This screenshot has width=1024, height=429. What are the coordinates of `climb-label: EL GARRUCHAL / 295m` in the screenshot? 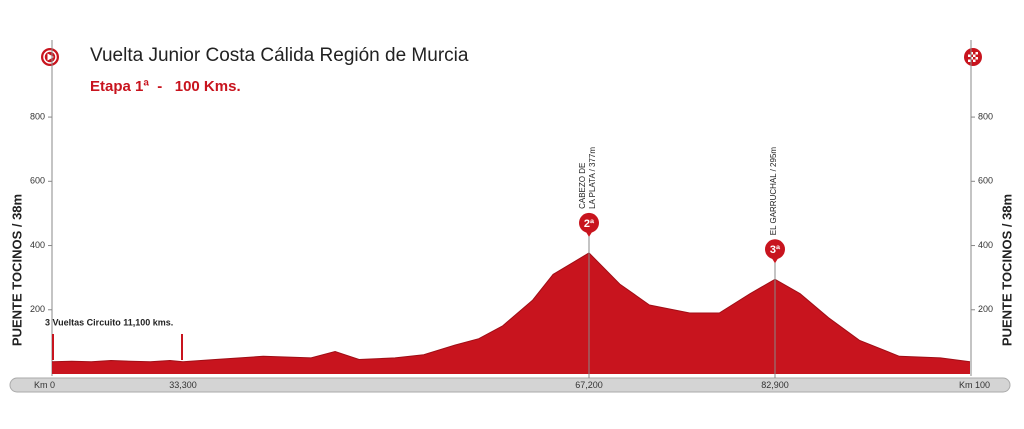 It's located at (773, 191).